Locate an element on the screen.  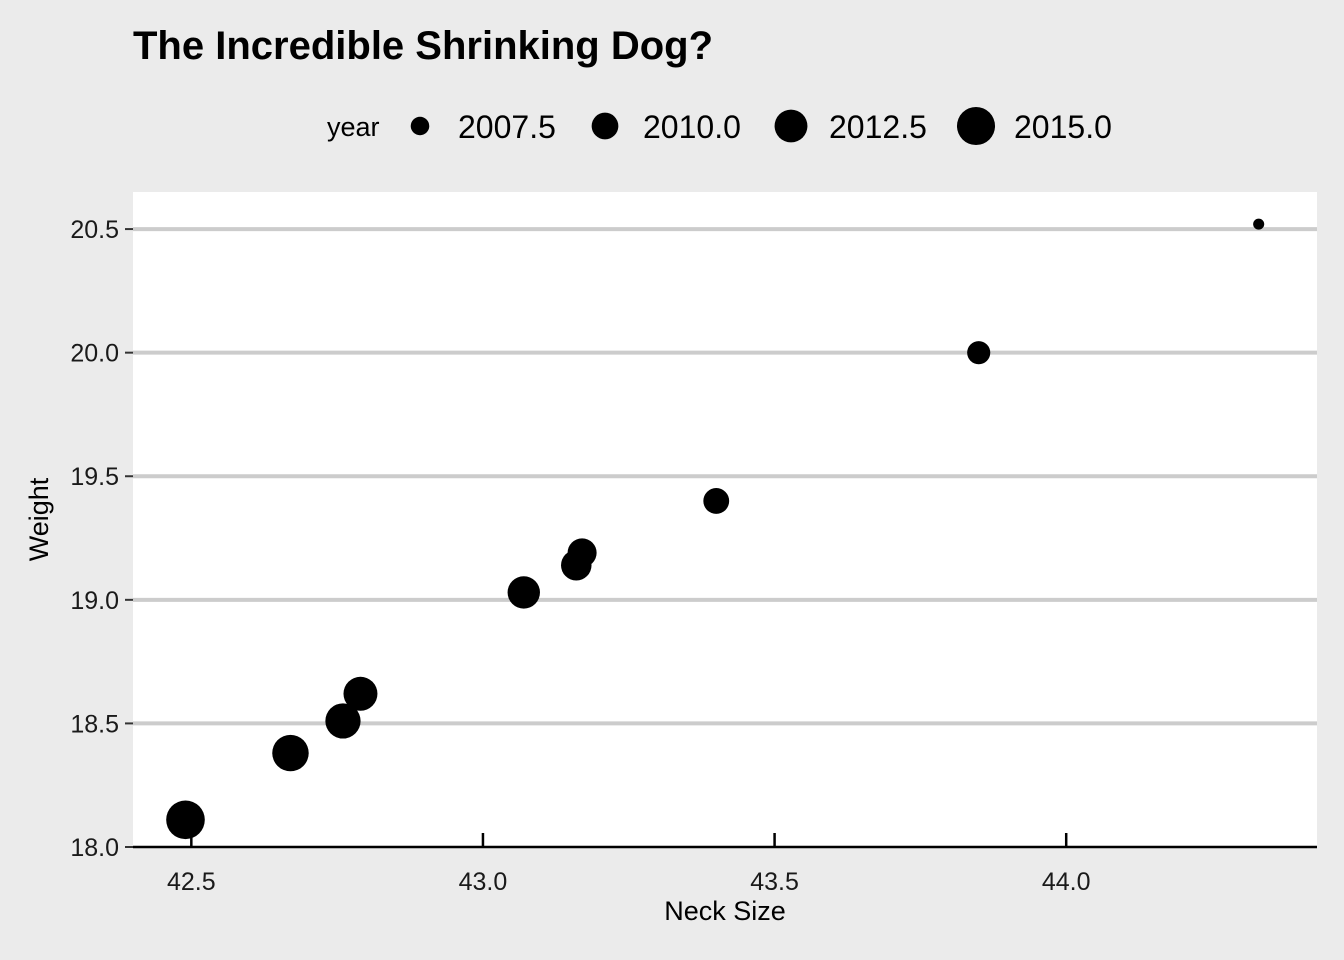
legend-label: 2015.0 is located at coordinates (1063, 127).